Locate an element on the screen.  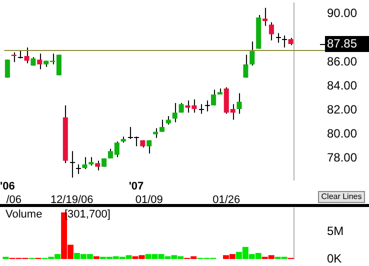
y-tick-label: 80.00 is located at coordinates (342, 133).